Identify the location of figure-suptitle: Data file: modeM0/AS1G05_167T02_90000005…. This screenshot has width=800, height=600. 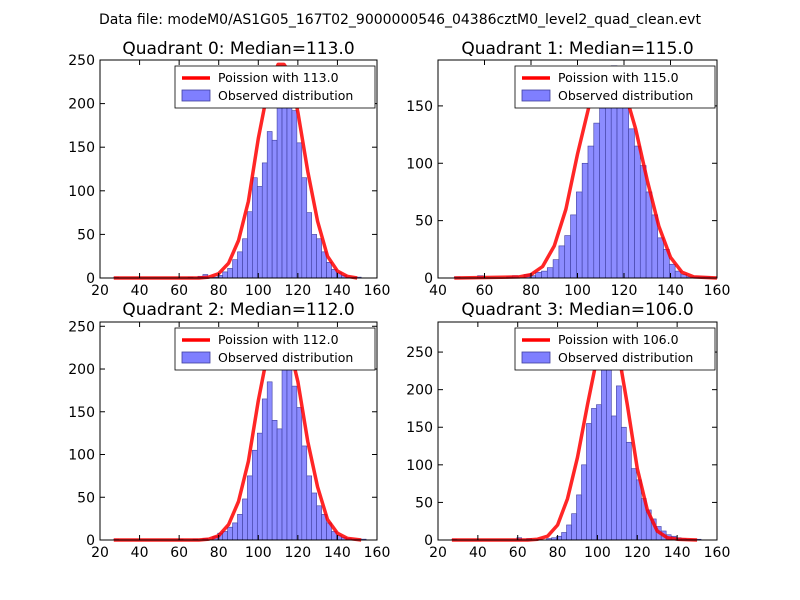
(400, 20).